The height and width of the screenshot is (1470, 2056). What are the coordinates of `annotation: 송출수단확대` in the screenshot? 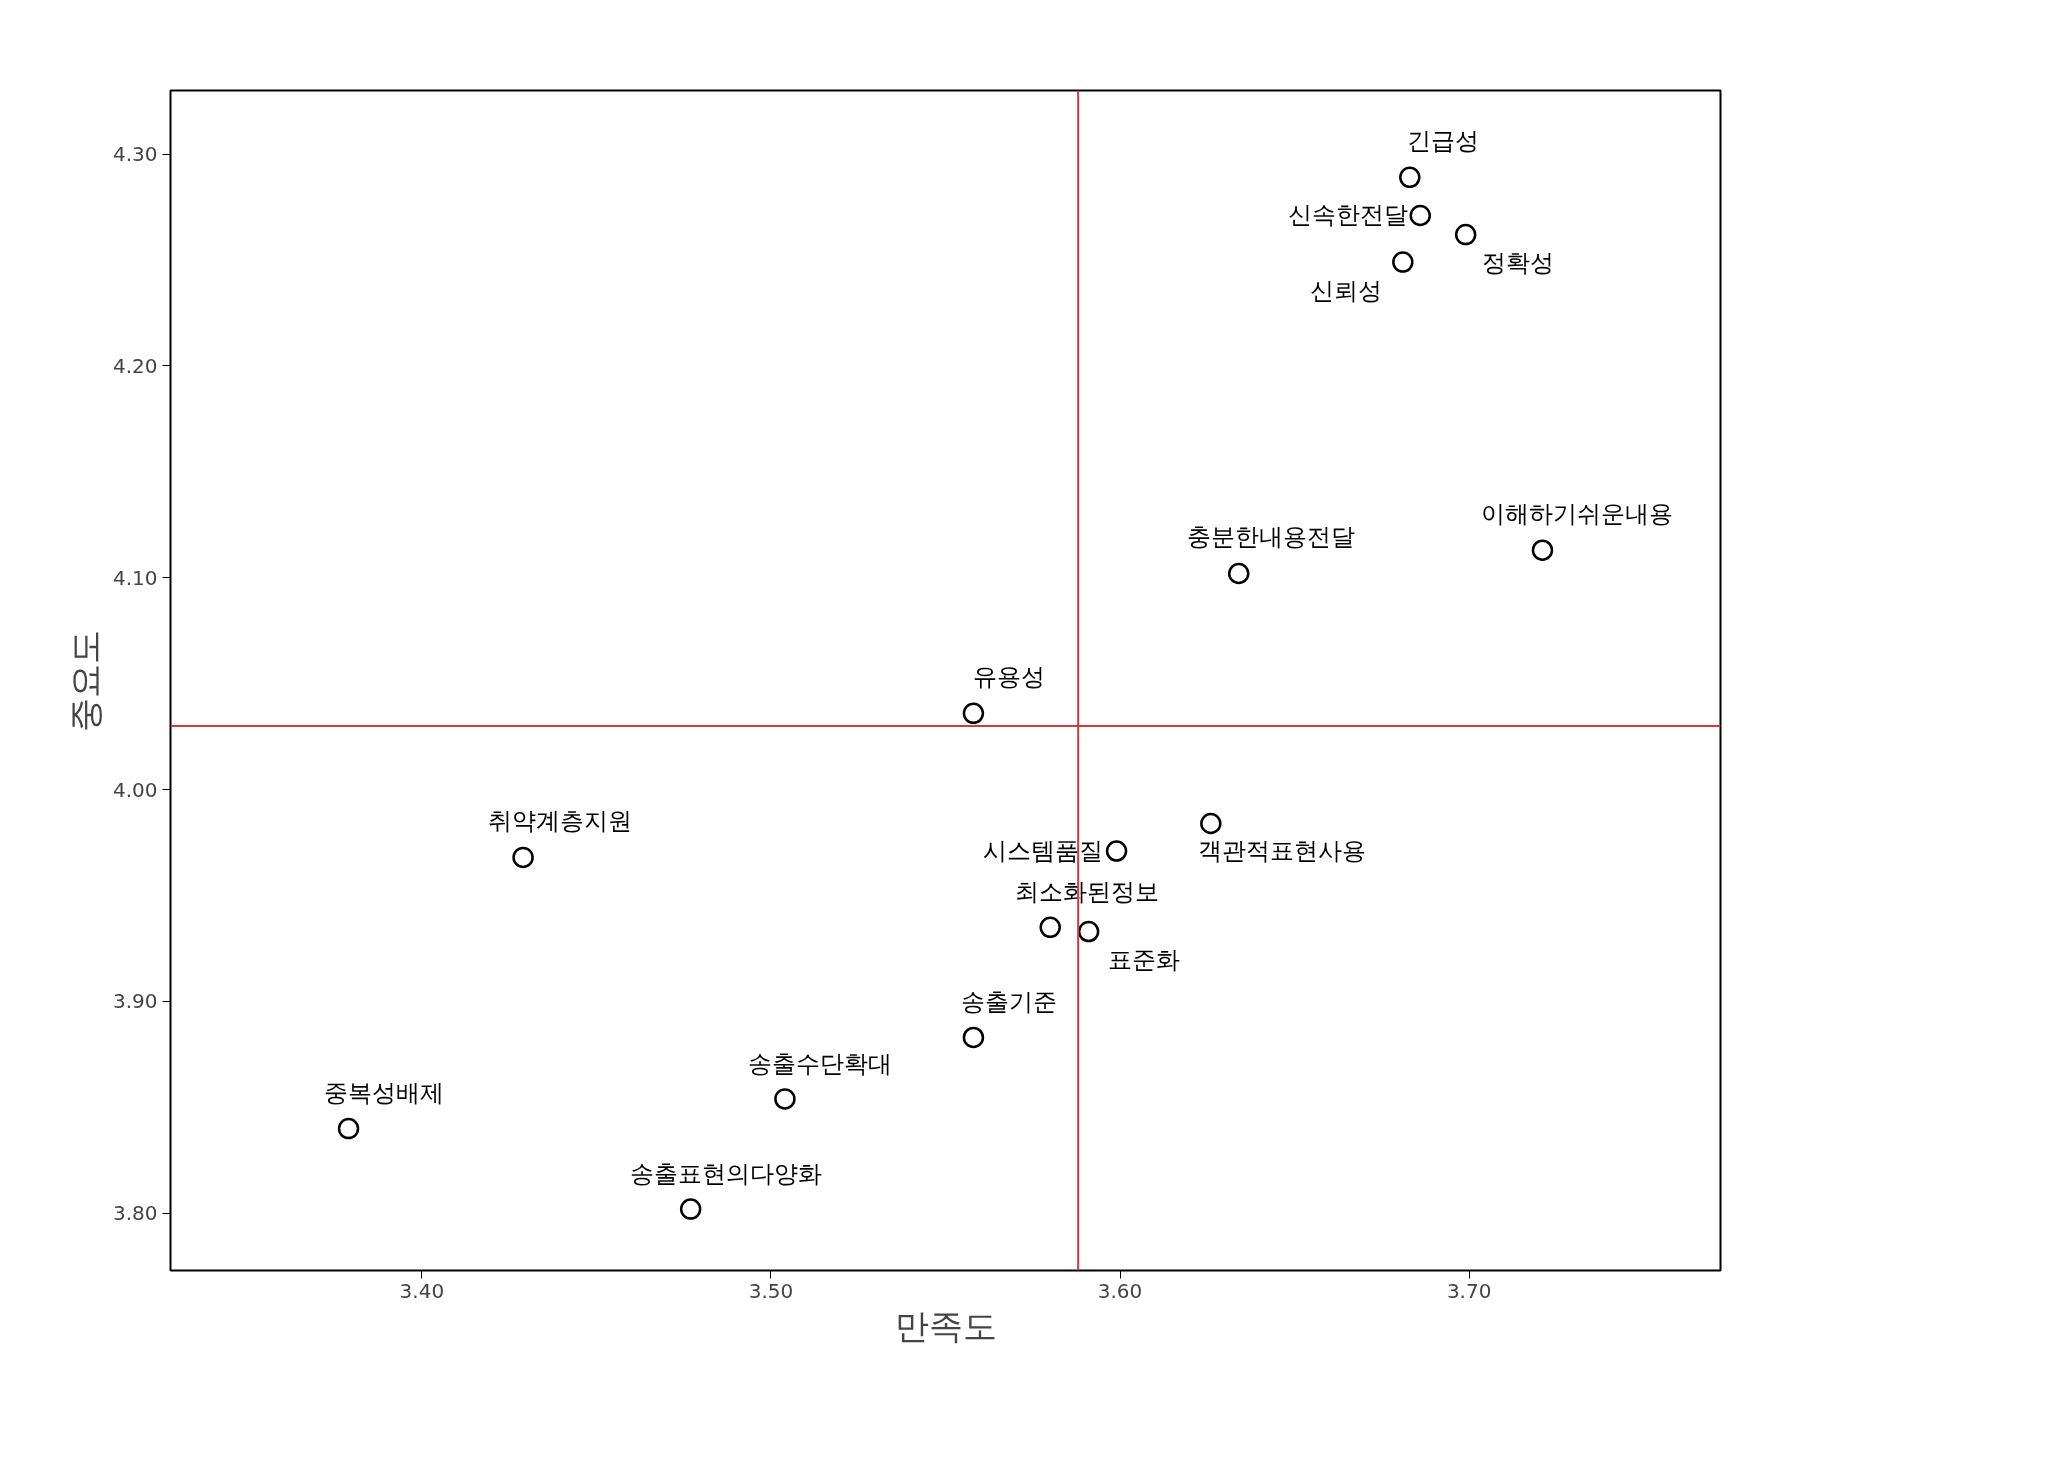 It's located at (820, 1063).